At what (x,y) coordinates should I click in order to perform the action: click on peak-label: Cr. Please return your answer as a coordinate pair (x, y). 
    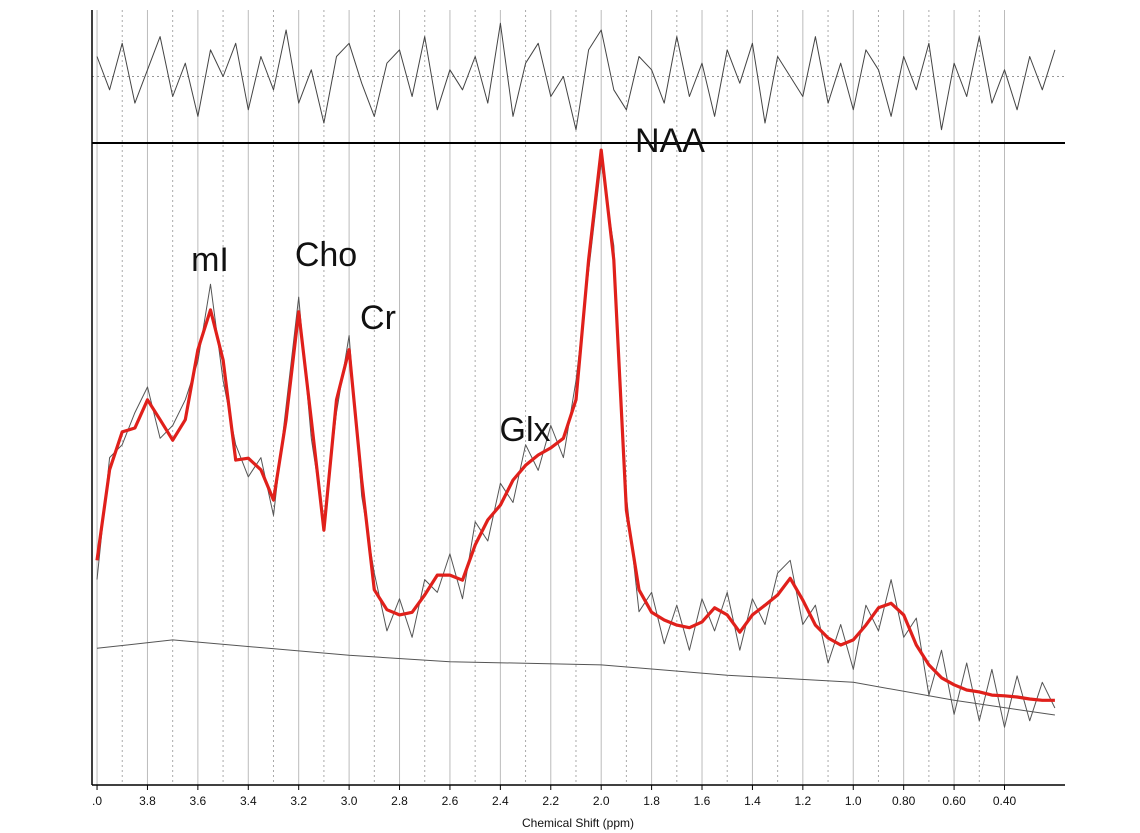
    Looking at the image, I should click on (378, 318).